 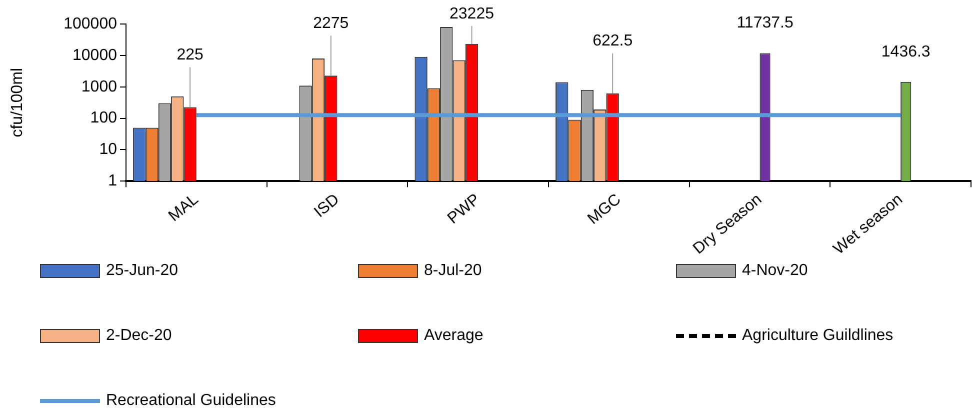 What do you see at coordinates (905, 51) in the screenshot?
I see `data-label: 1436.3` at bounding box center [905, 51].